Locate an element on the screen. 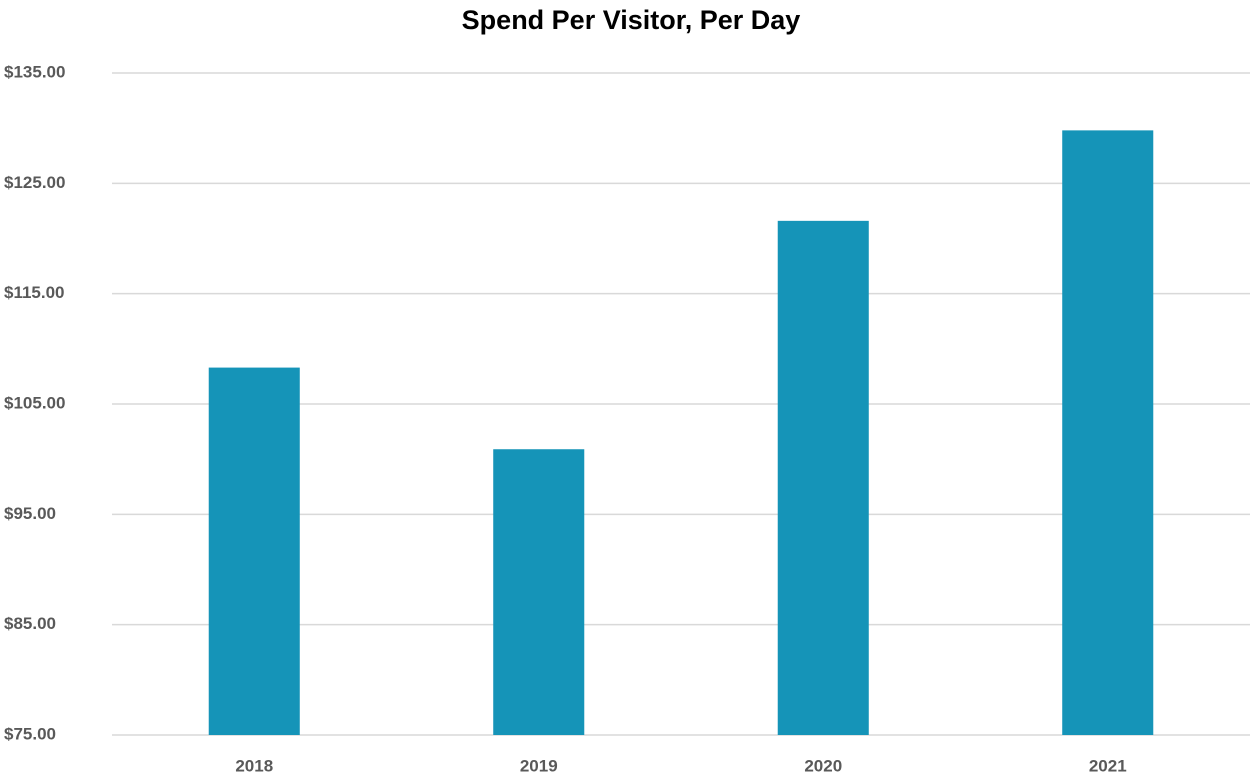  x-tick-label: 2020 is located at coordinates (823, 765).